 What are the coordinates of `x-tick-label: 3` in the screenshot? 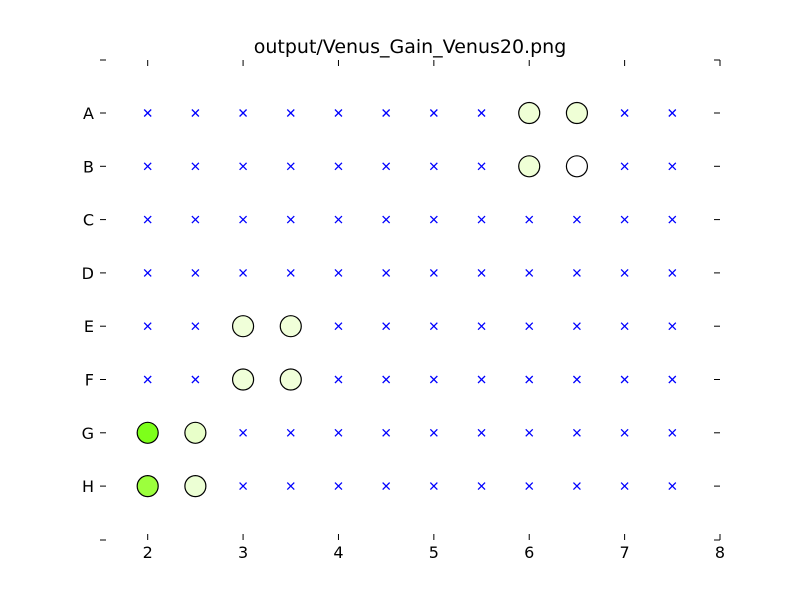 It's located at (243, 552).